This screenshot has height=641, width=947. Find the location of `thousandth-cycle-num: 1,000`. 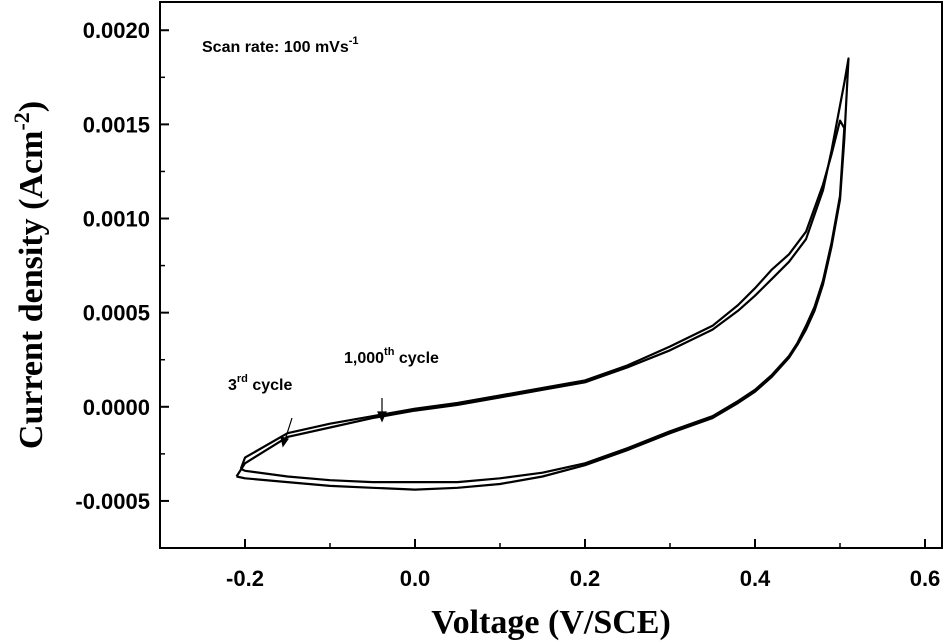

thousandth-cycle-num: 1,000 is located at coordinates (364, 358).